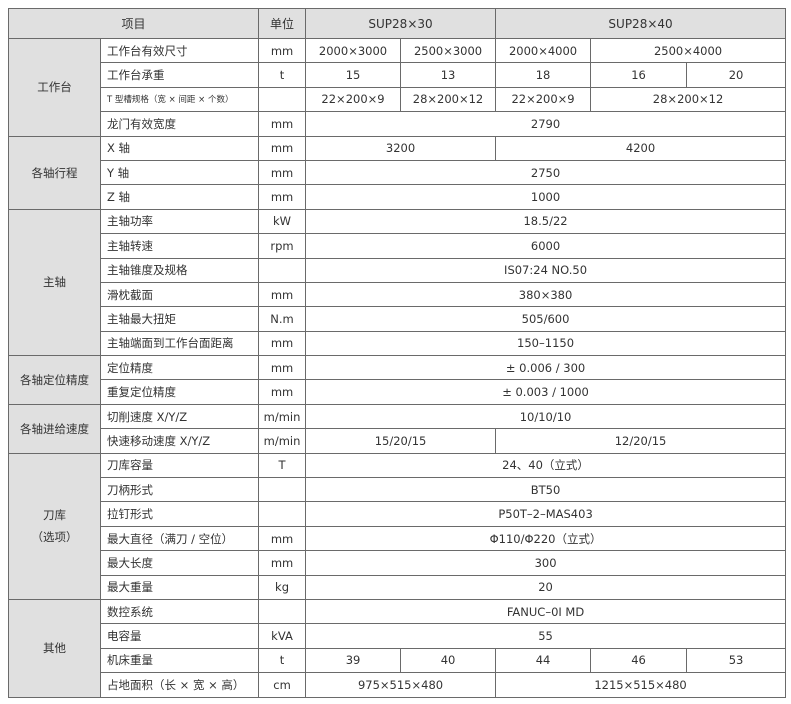 The image size is (791, 704). What do you see at coordinates (546, 221) in the screenshot?
I see `value-cell: 18.5/22` at bounding box center [546, 221].